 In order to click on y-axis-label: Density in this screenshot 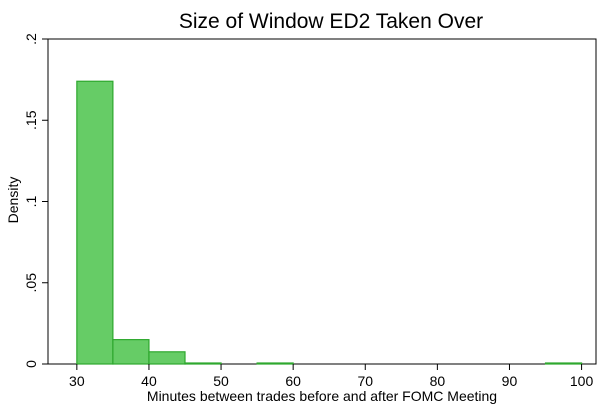, I will do `click(13, 200)`.